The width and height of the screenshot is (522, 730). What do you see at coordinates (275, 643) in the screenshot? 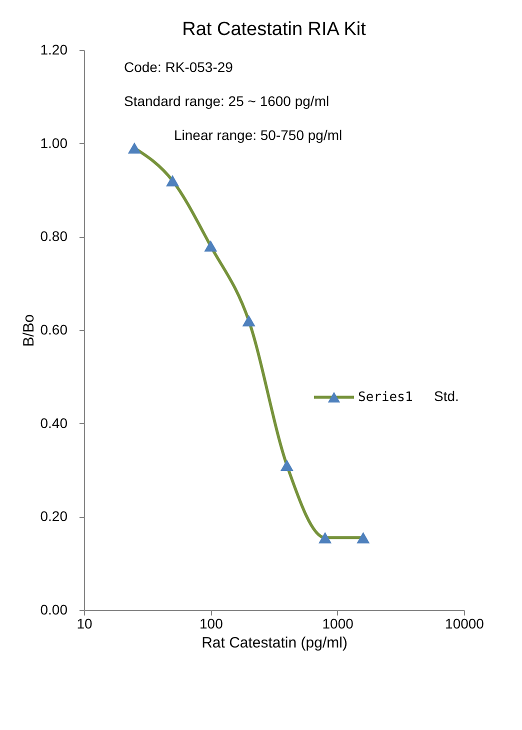
I see `x-axis-title: Rat Catestatin (pg/ml)` at bounding box center [275, 643].